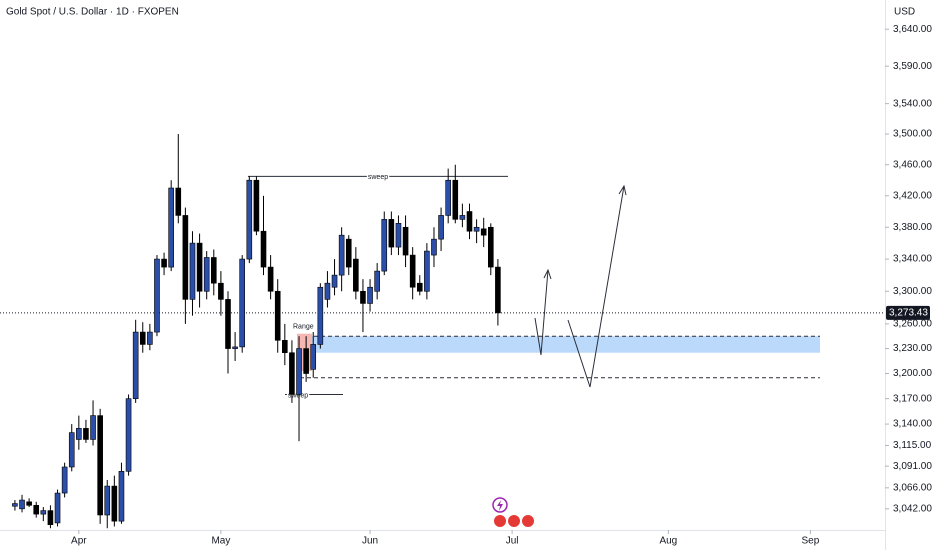 This screenshot has height=550, width=932. I want to click on y-tick-label: 3,115.00, so click(912, 445).